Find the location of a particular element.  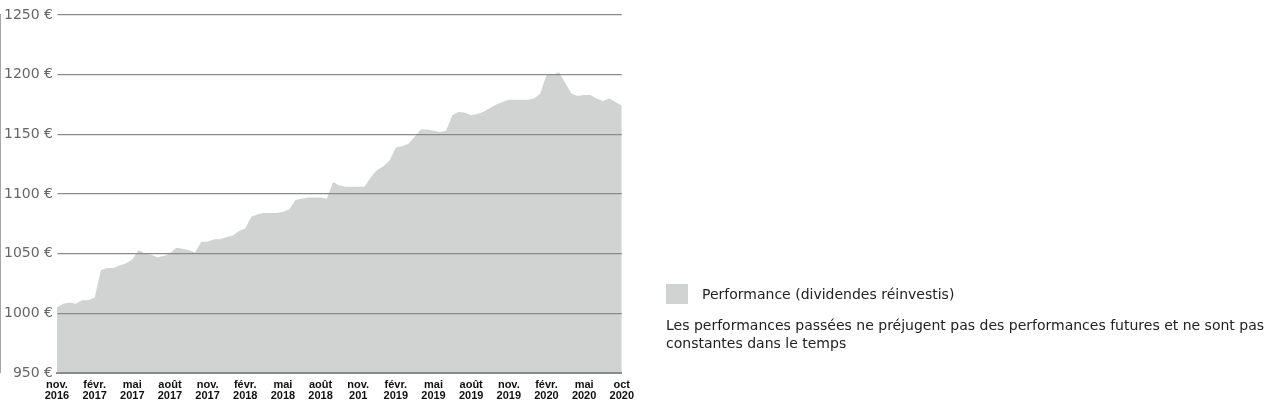

legend-label: Performance (dividendes réinvestis) is located at coordinates (828, 294).